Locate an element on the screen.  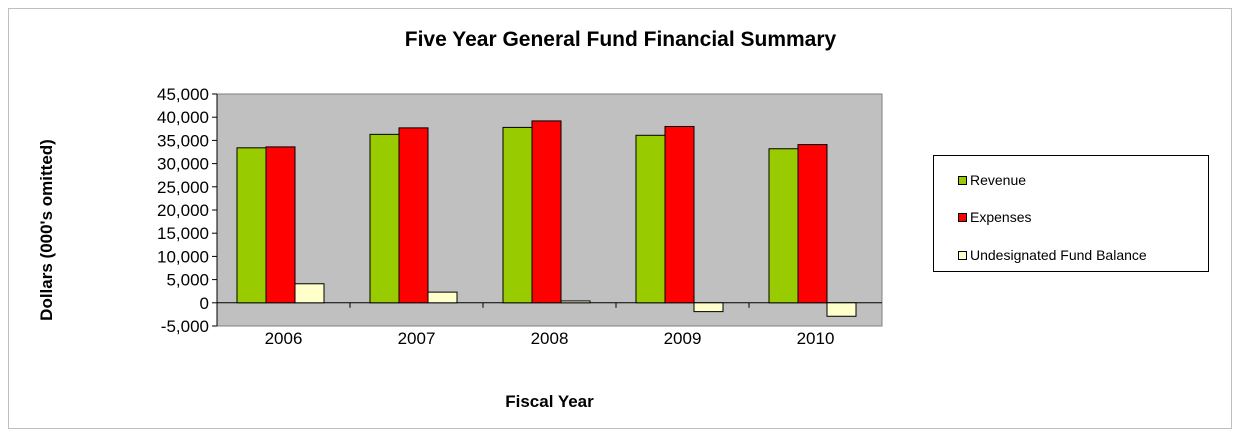
legend-item-expenses: Expenses is located at coordinates (994, 217).